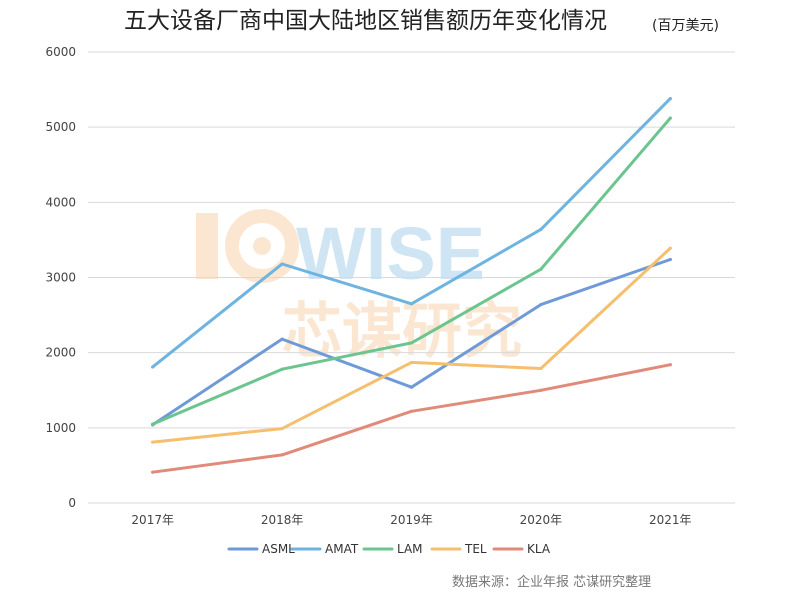 This screenshot has height=601, width=803. I want to click on source-note: 数据来源：企业年报 芯谋研究整理, so click(551, 582).